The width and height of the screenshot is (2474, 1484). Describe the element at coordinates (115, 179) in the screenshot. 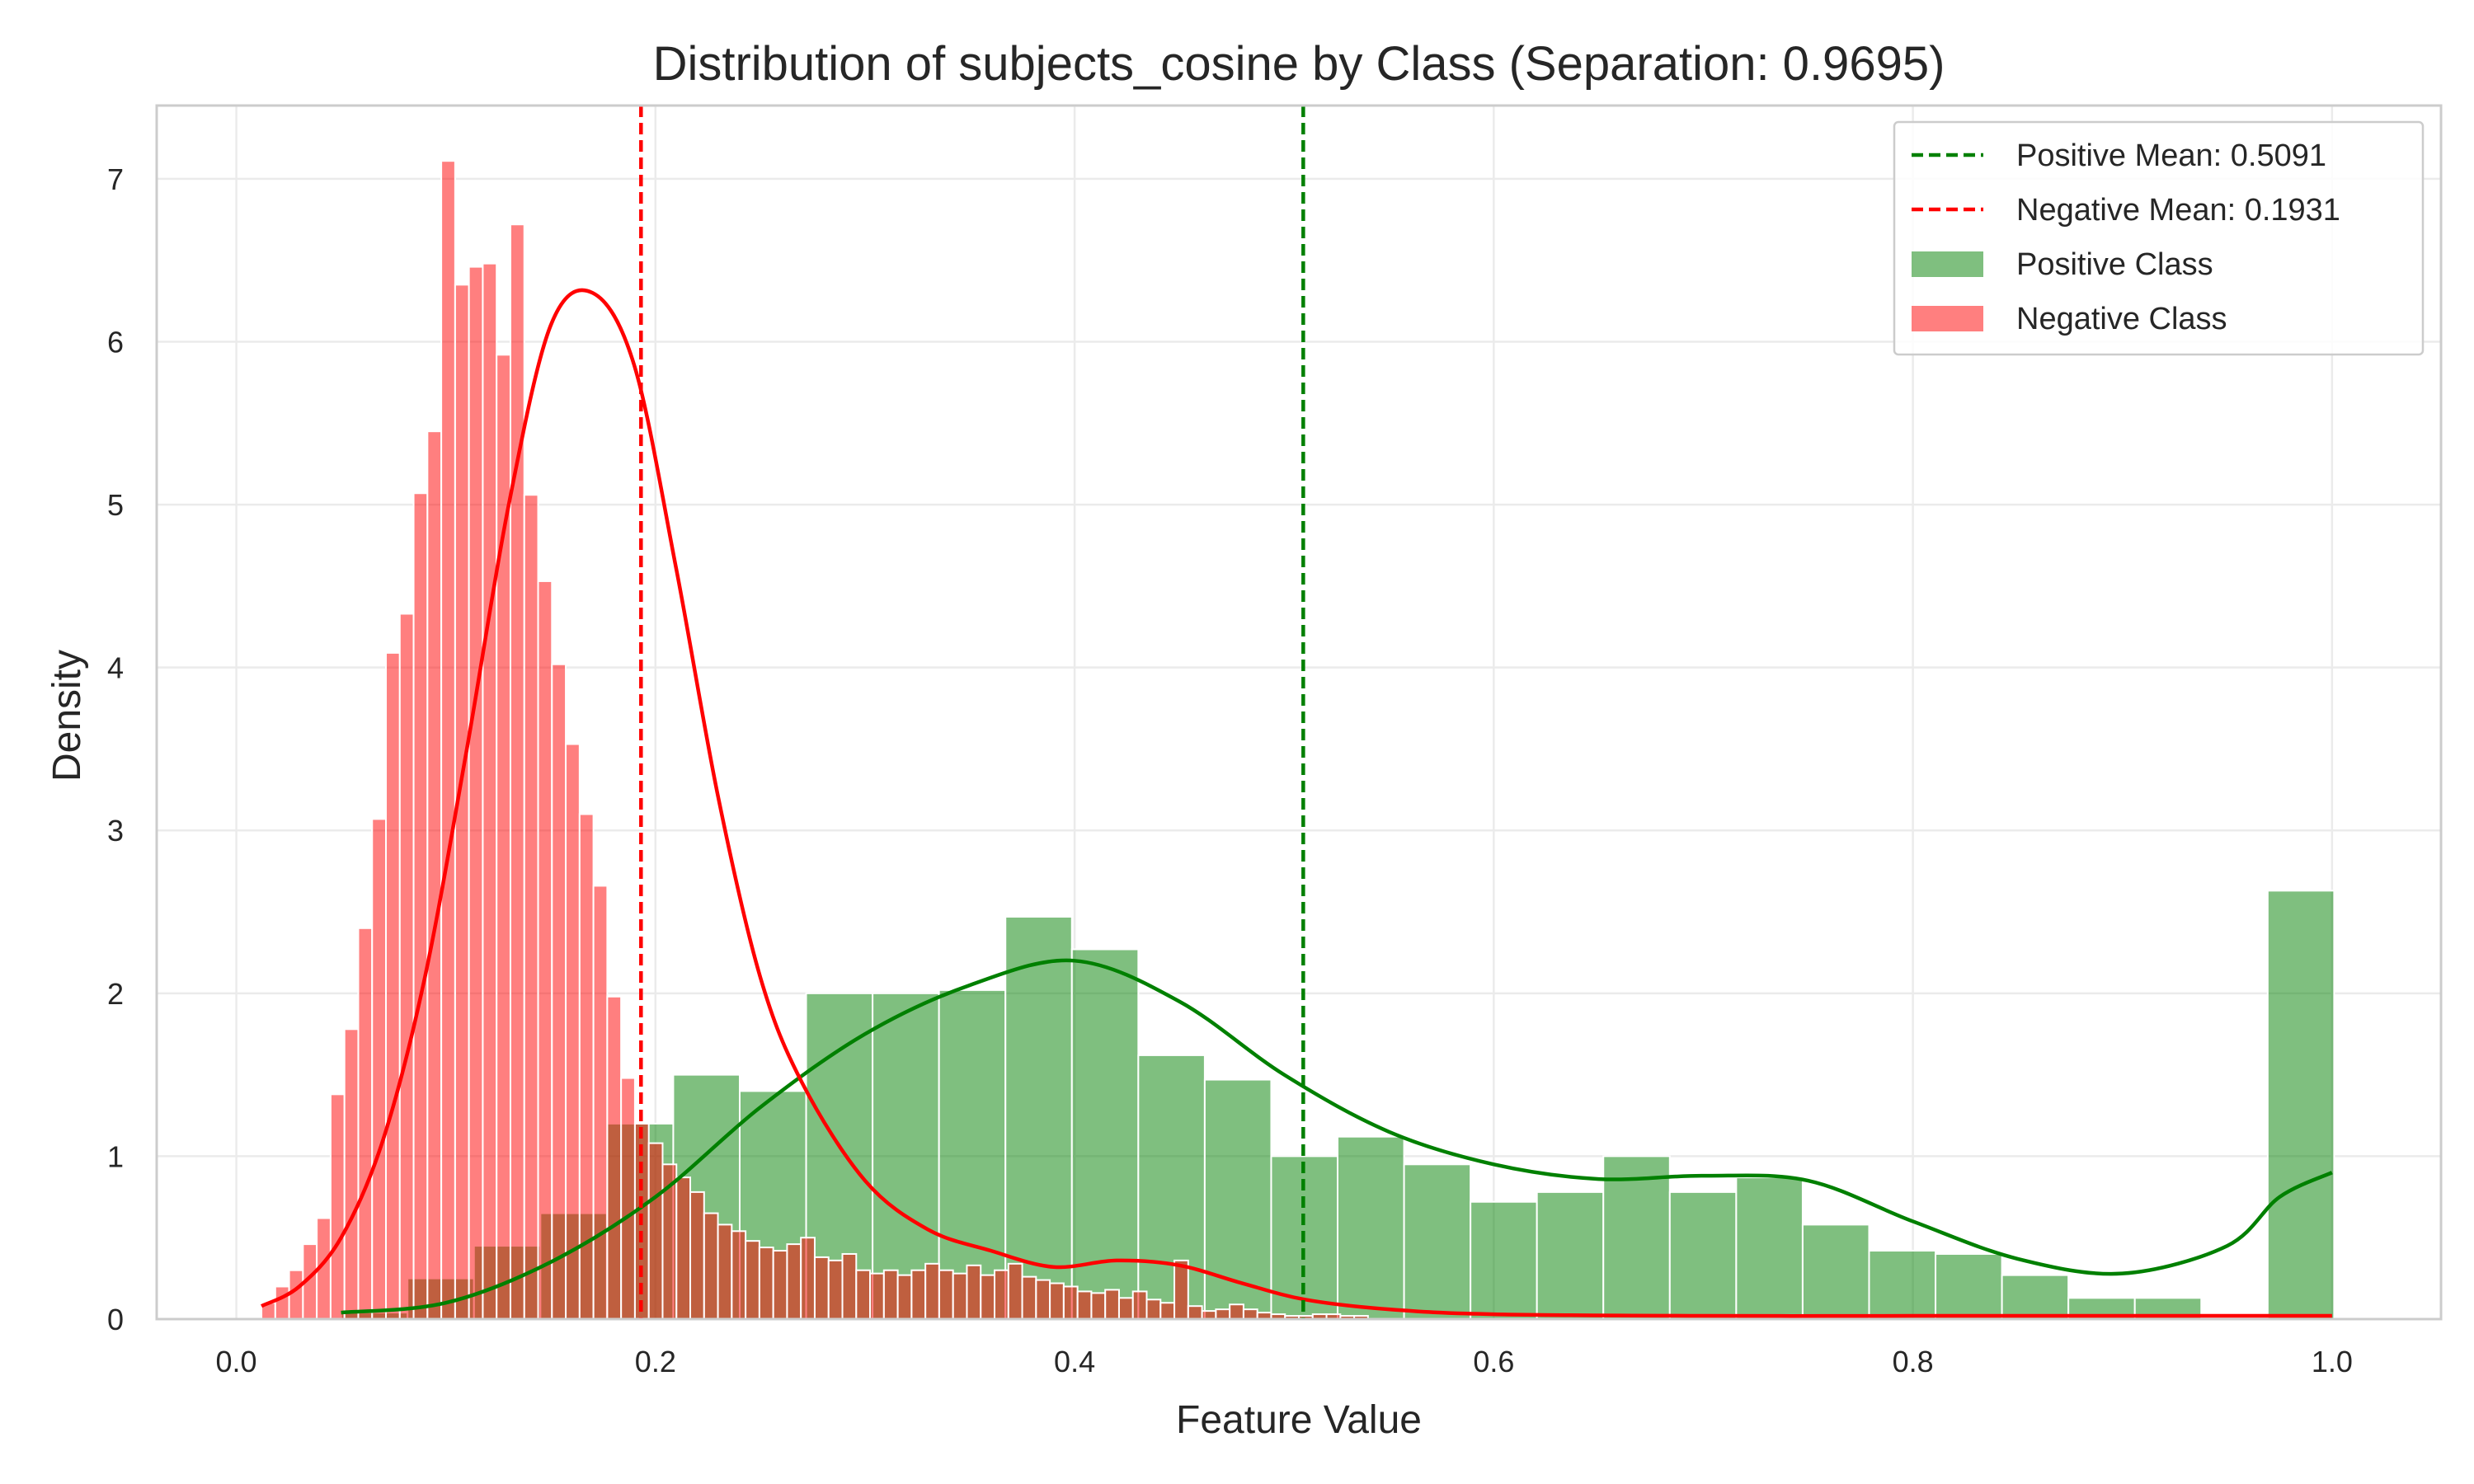

I see `y-tick-label: 7` at that location.